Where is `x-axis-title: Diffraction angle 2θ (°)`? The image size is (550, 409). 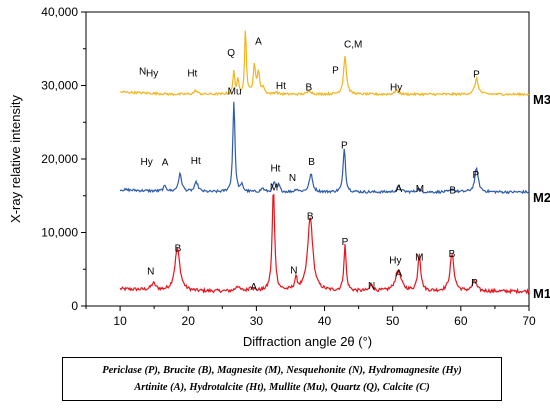 x-axis-title: Diffraction angle 2θ (°) is located at coordinates (307, 341).